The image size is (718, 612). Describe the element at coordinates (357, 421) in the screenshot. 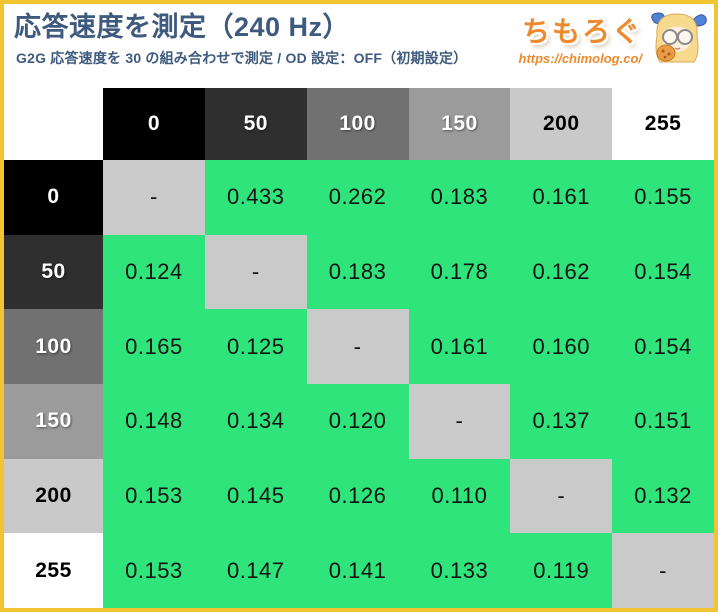

I see `value-cell-150-100: 0.120` at that location.